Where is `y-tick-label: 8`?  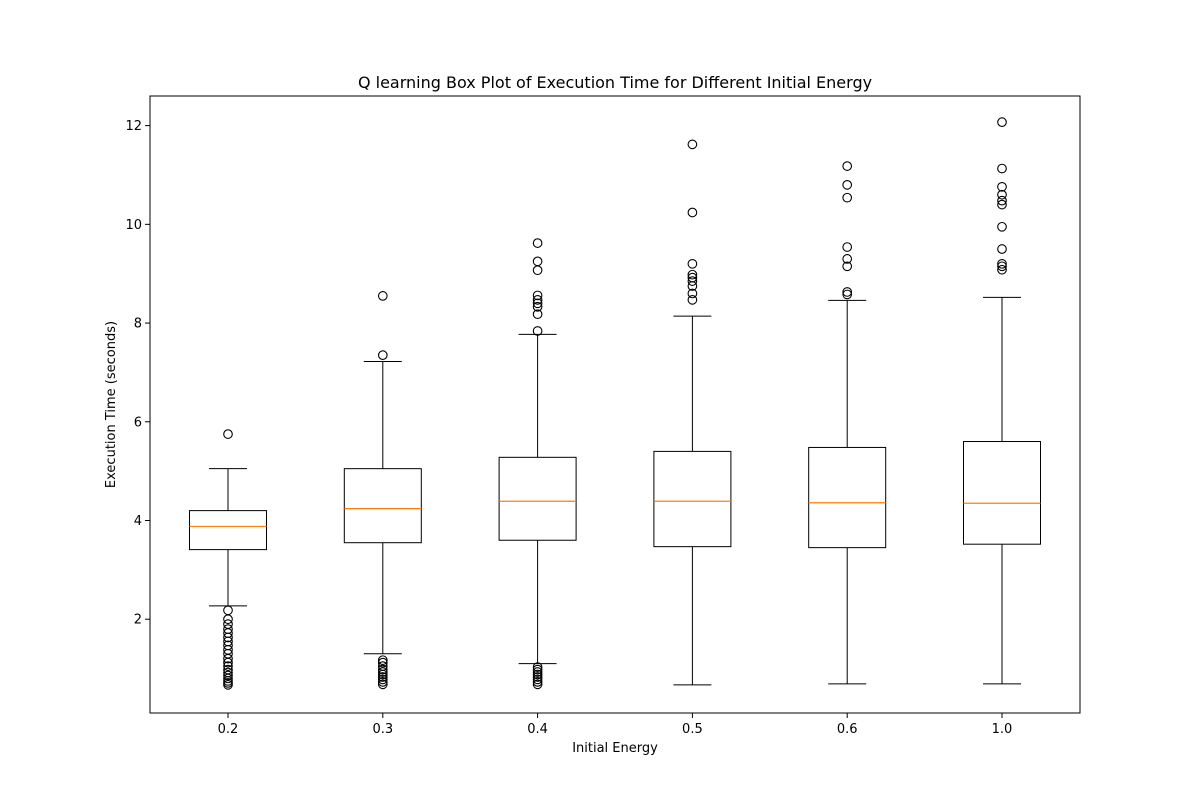
y-tick-label: 8 is located at coordinates (138, 324).